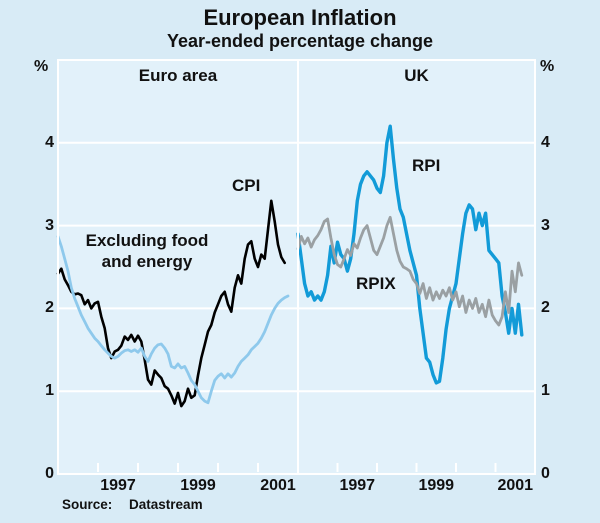 The height and width of the screenshot is (523, 600). What do you see at coordinates (545, 142) in the screenshot?
I see `y-axis-label-right-4: 4` at bounding box center [545, 142].